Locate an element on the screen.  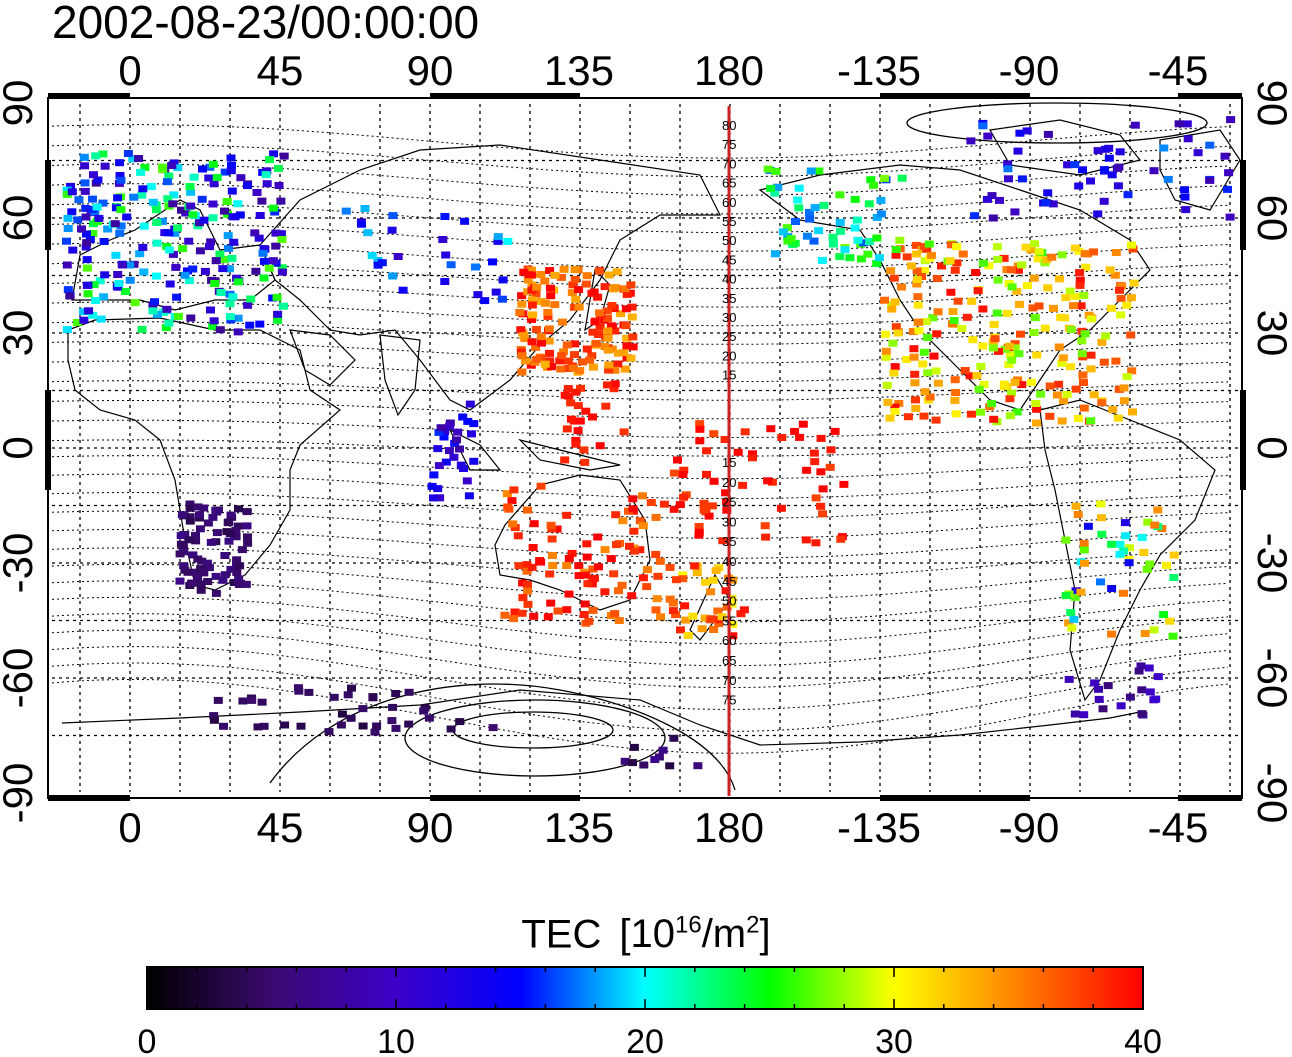
top-longitude-ticks: 0 45 90 135 180 -135 -90 -45 is located at coordinates (663, 70).